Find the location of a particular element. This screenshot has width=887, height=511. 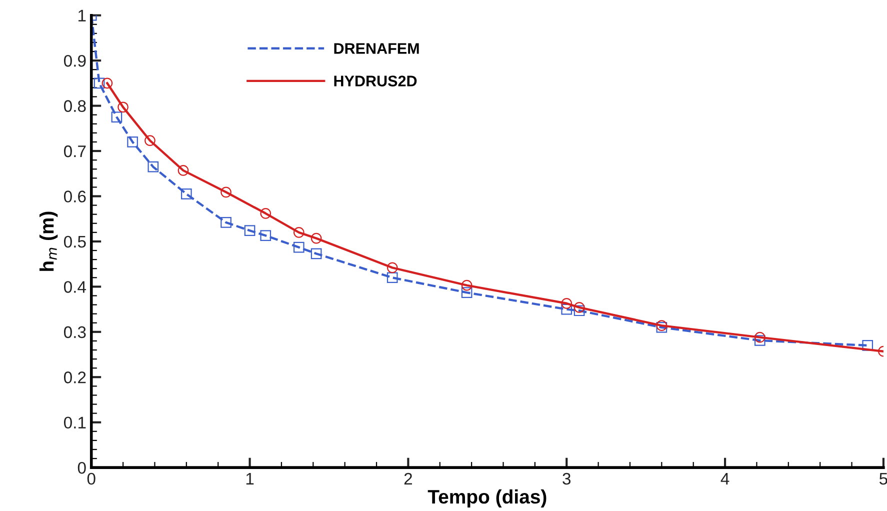

y-axis-title: h$_{m}$ (m) is located at coordinates (49, 241).